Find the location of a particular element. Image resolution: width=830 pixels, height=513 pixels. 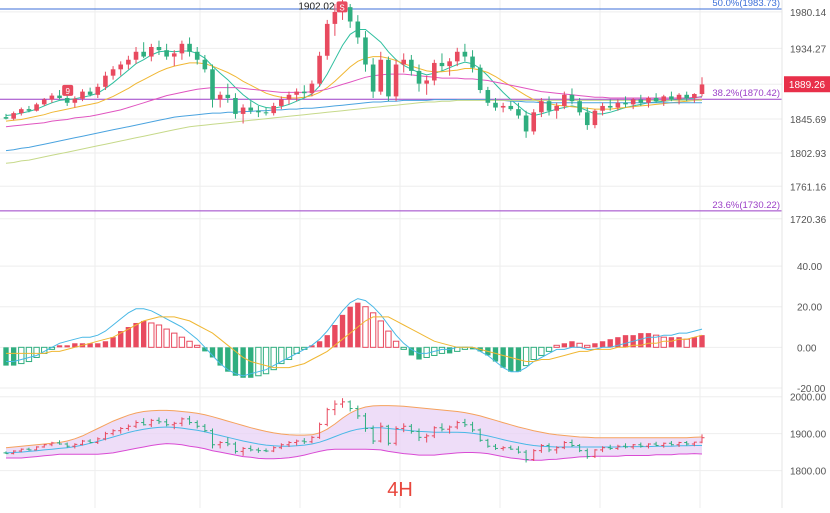

signal-marker-s-text: S is located at coordinates (341, 7).